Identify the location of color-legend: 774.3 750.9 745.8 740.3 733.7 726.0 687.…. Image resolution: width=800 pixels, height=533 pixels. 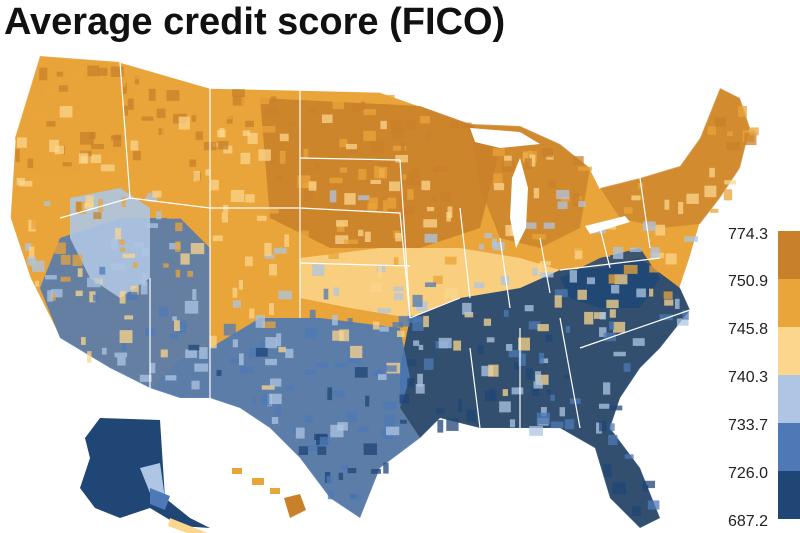
(761, 378).